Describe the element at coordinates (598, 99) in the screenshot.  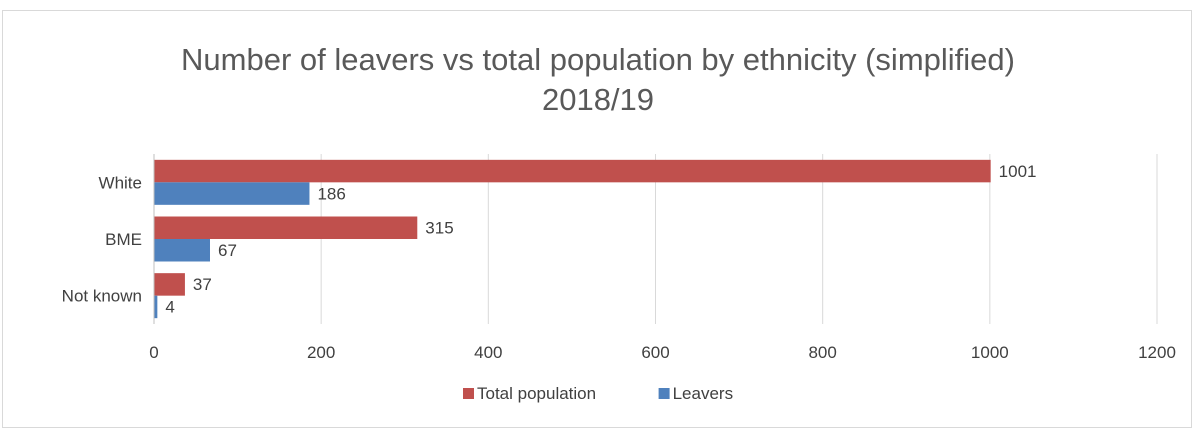
I see `chart-title-line-2: 2018/19` at that location.